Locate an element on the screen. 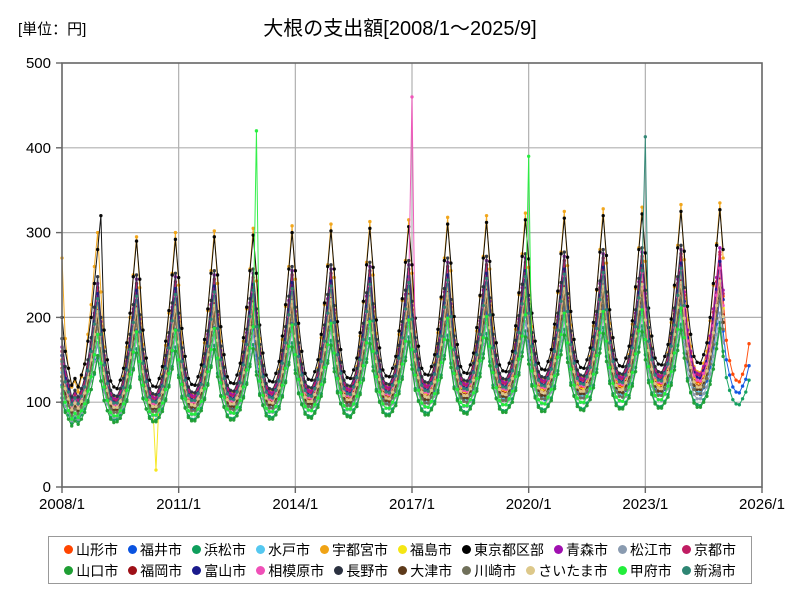  legend-label: 甲府市 is located at coordinates (650, 570).